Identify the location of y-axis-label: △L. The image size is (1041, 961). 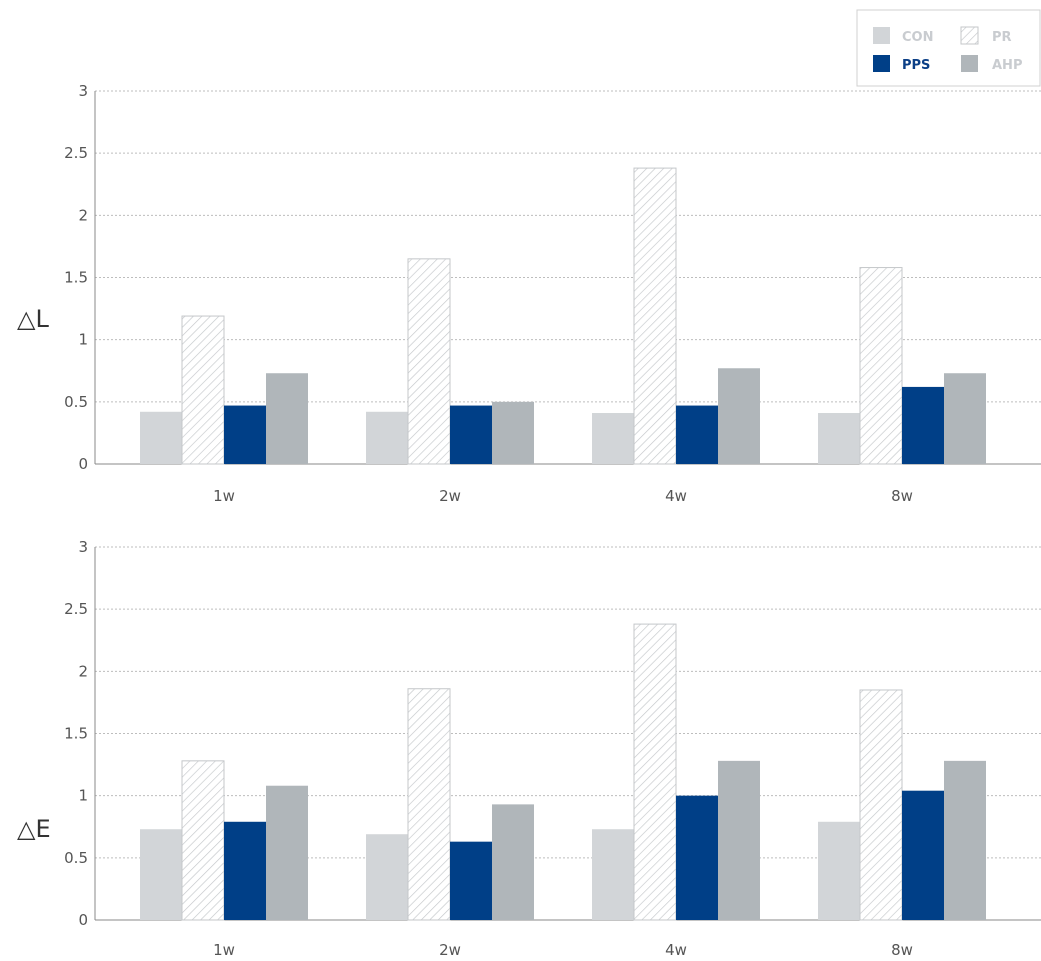
(33, 319).